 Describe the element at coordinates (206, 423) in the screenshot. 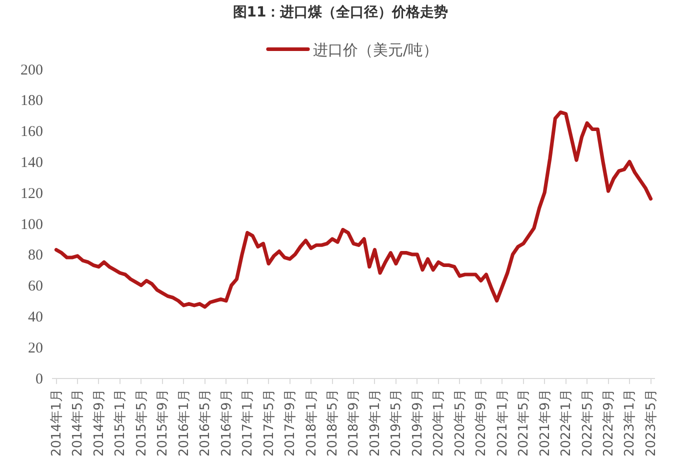

I see `x-tick-label: 2016年5月` at that location.